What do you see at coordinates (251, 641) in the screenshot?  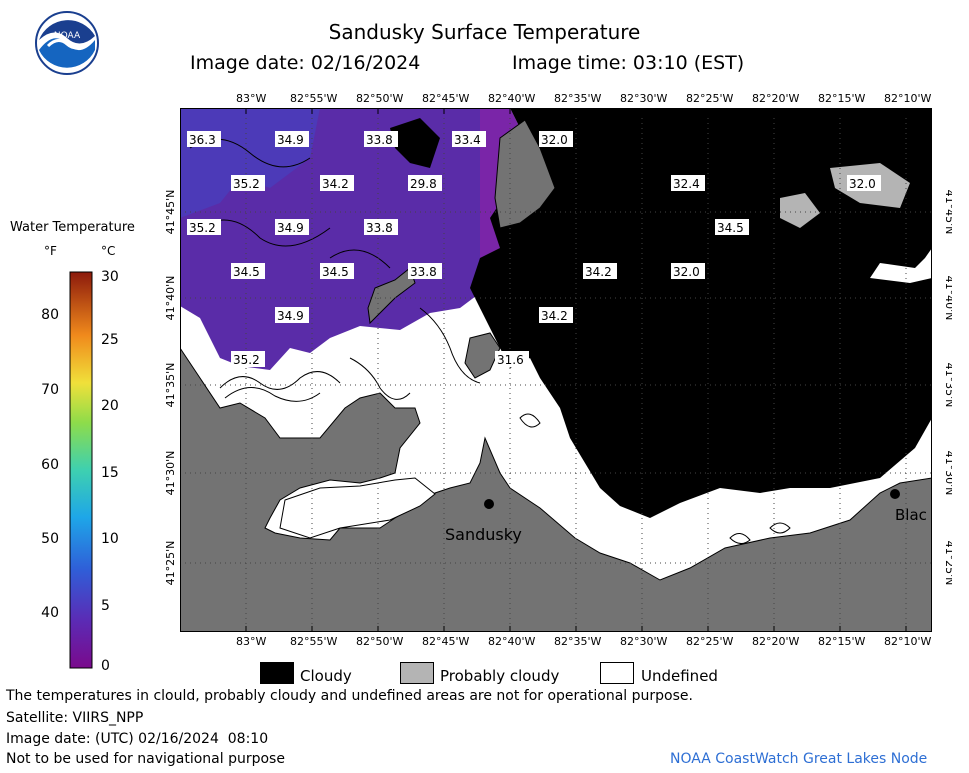 I see `lon-label-bottom: 83°W` at bounding box center [251, 641].